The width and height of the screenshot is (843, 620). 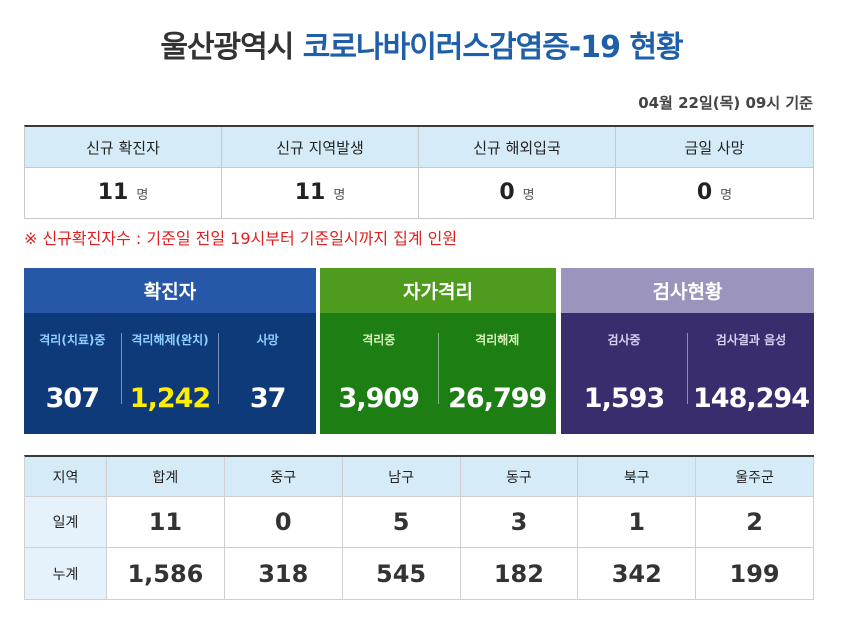 I want to click on total-header: 합계, so click(x=166, y=477).